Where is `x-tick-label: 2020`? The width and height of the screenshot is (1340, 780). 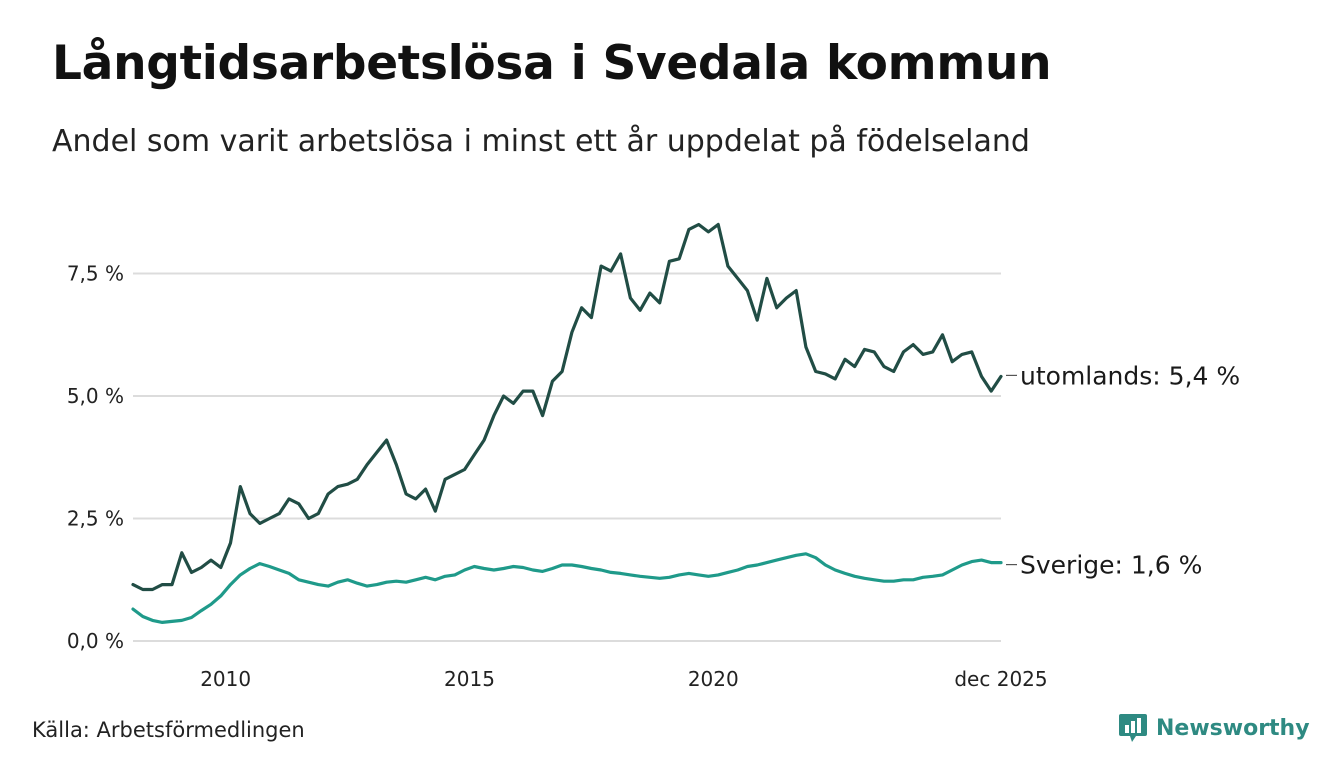
x-tick-label: 2020 is located at coordinates (713, 679).